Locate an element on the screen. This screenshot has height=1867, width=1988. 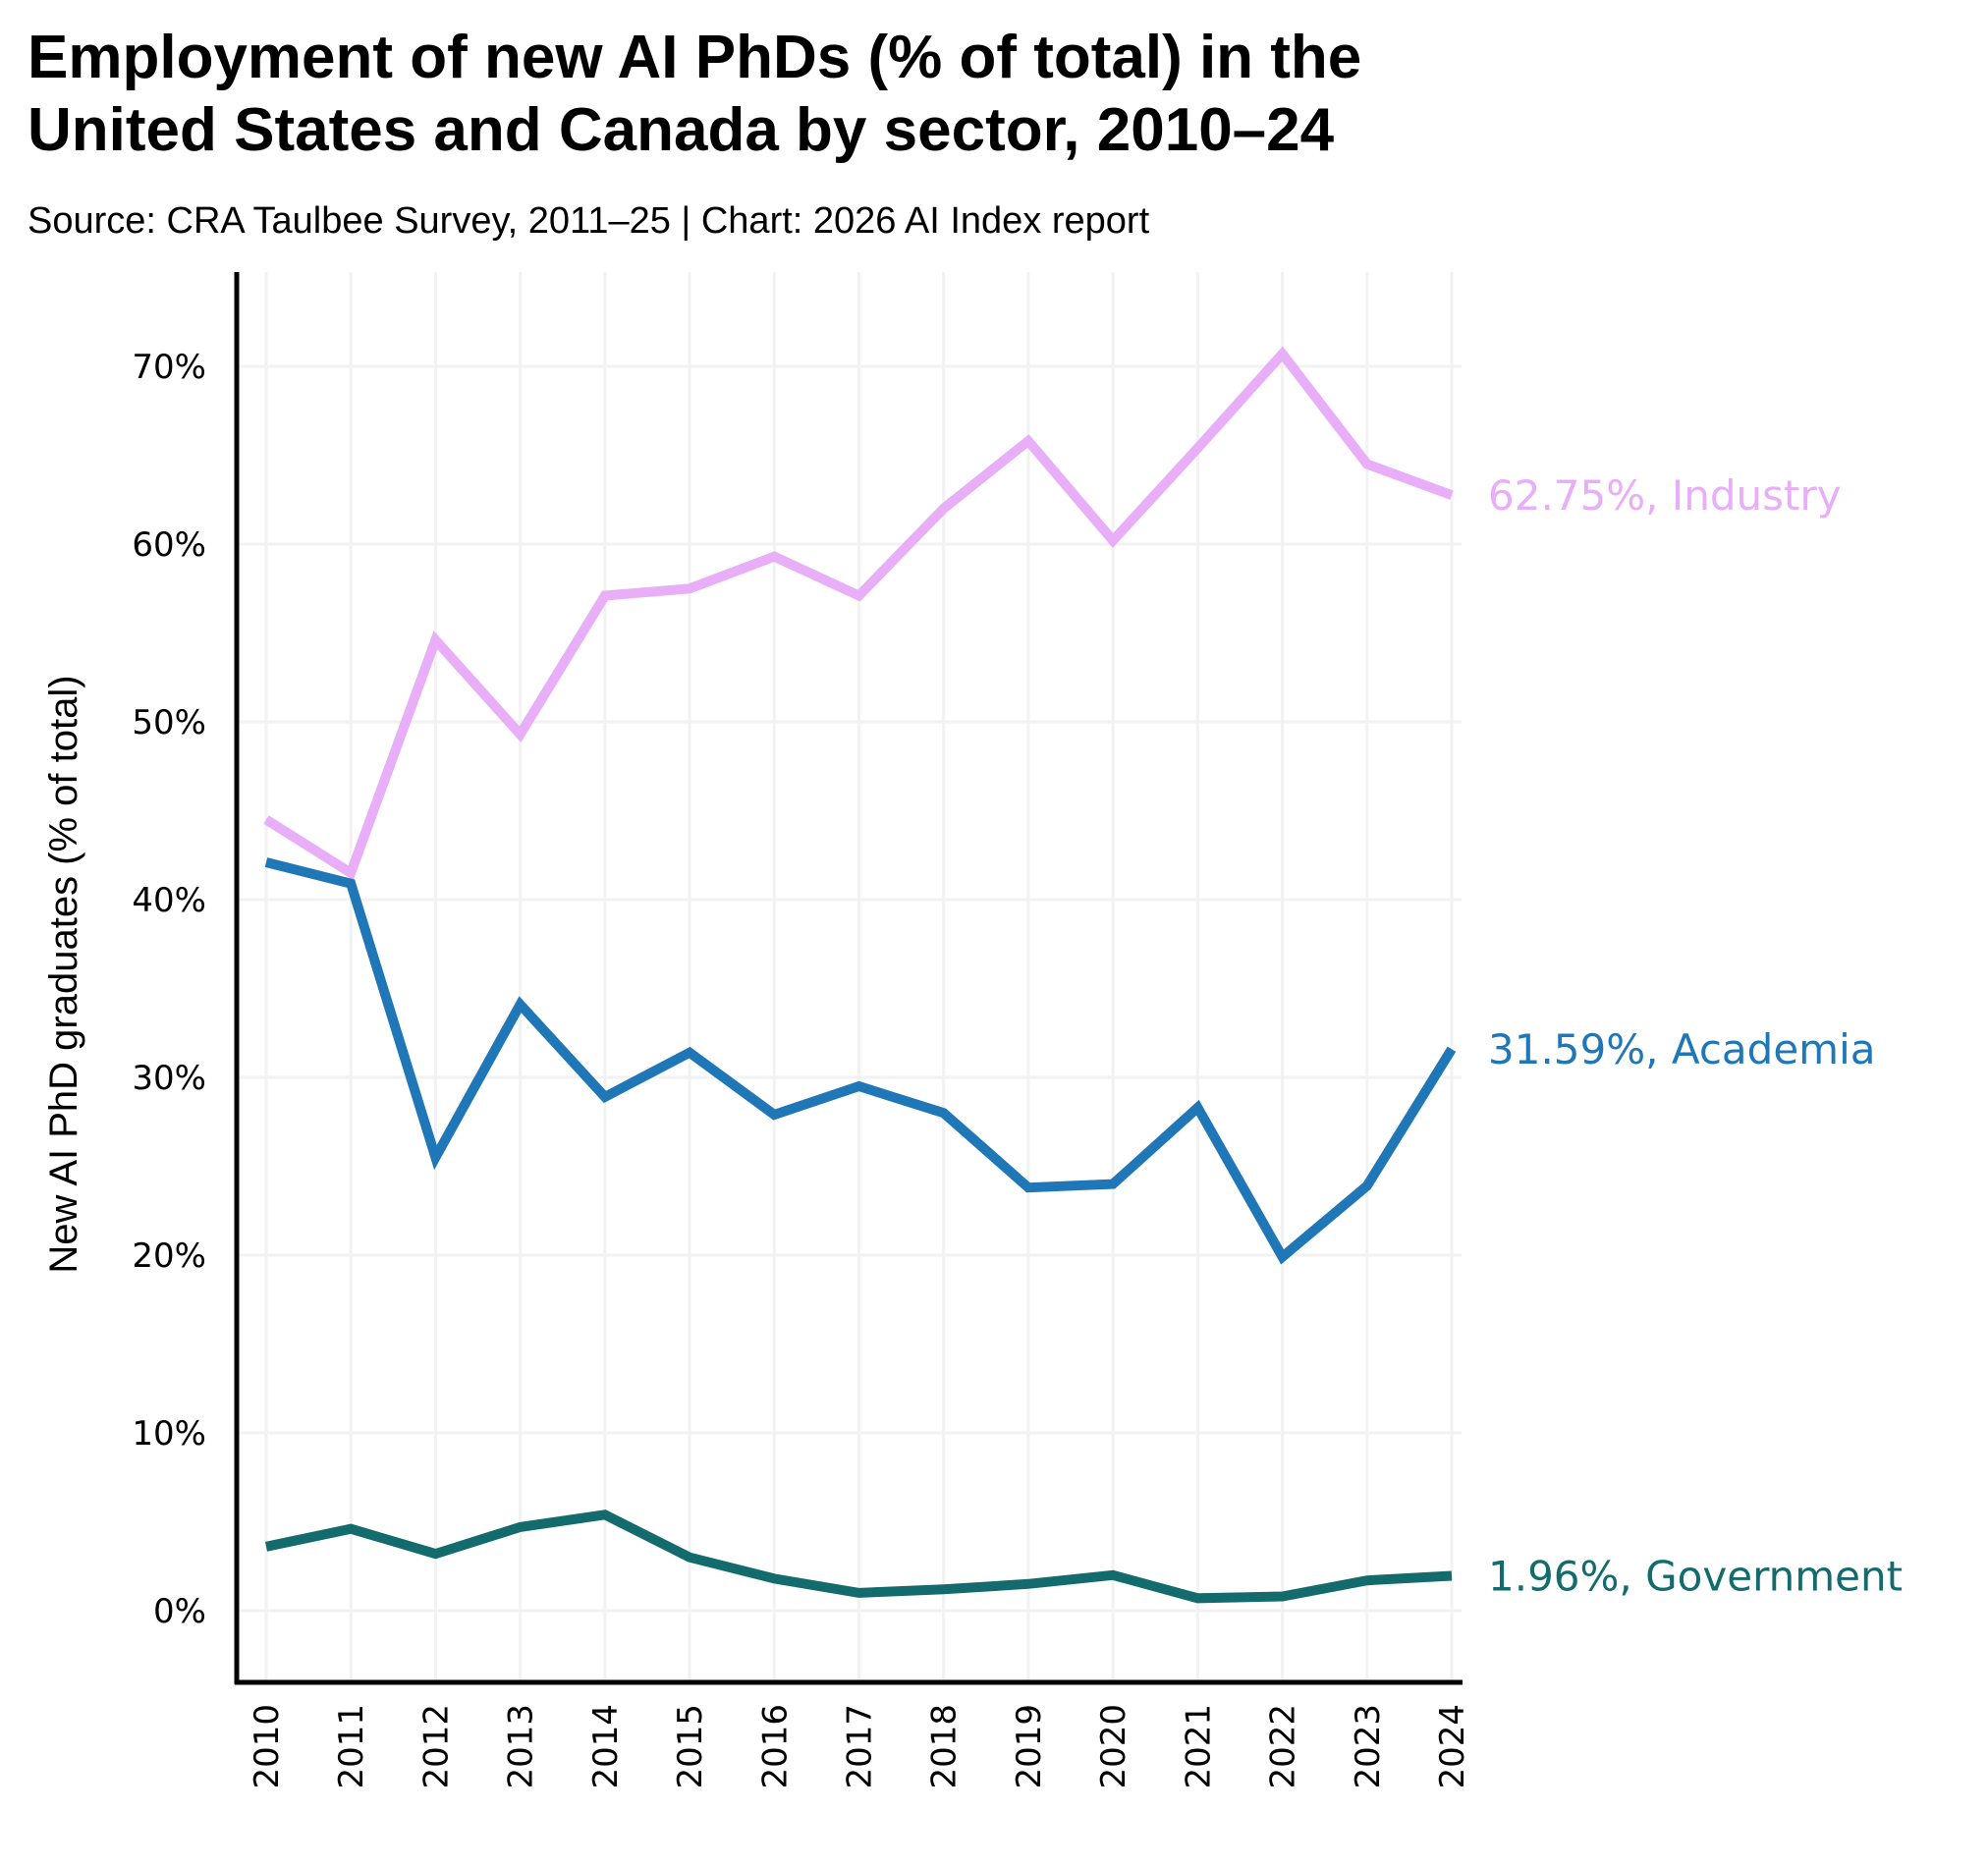
y-tick-label: 10% is located at coordinates (169, 1434).